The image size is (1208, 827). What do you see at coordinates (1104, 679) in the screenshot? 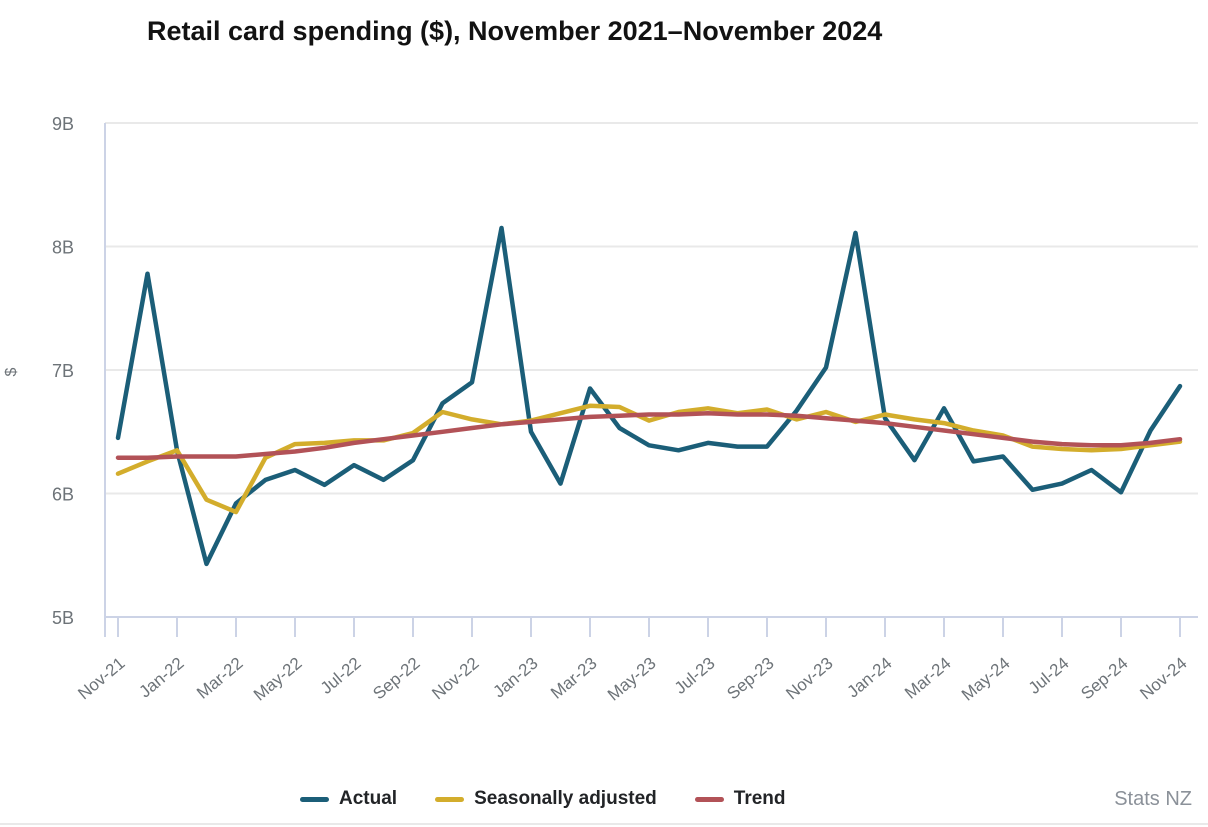
I see `x-tick-label-Sep-24: Sep-24` at bounding box center [1104, 679].